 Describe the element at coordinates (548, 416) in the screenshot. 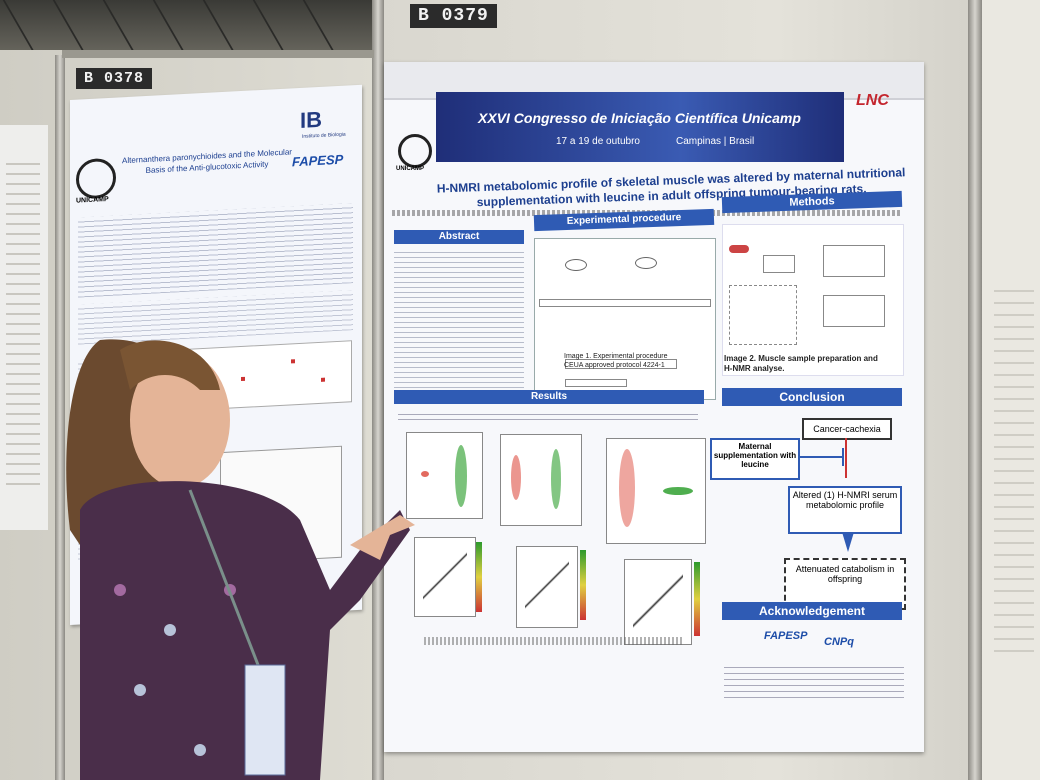

I see `results-text` at that location.